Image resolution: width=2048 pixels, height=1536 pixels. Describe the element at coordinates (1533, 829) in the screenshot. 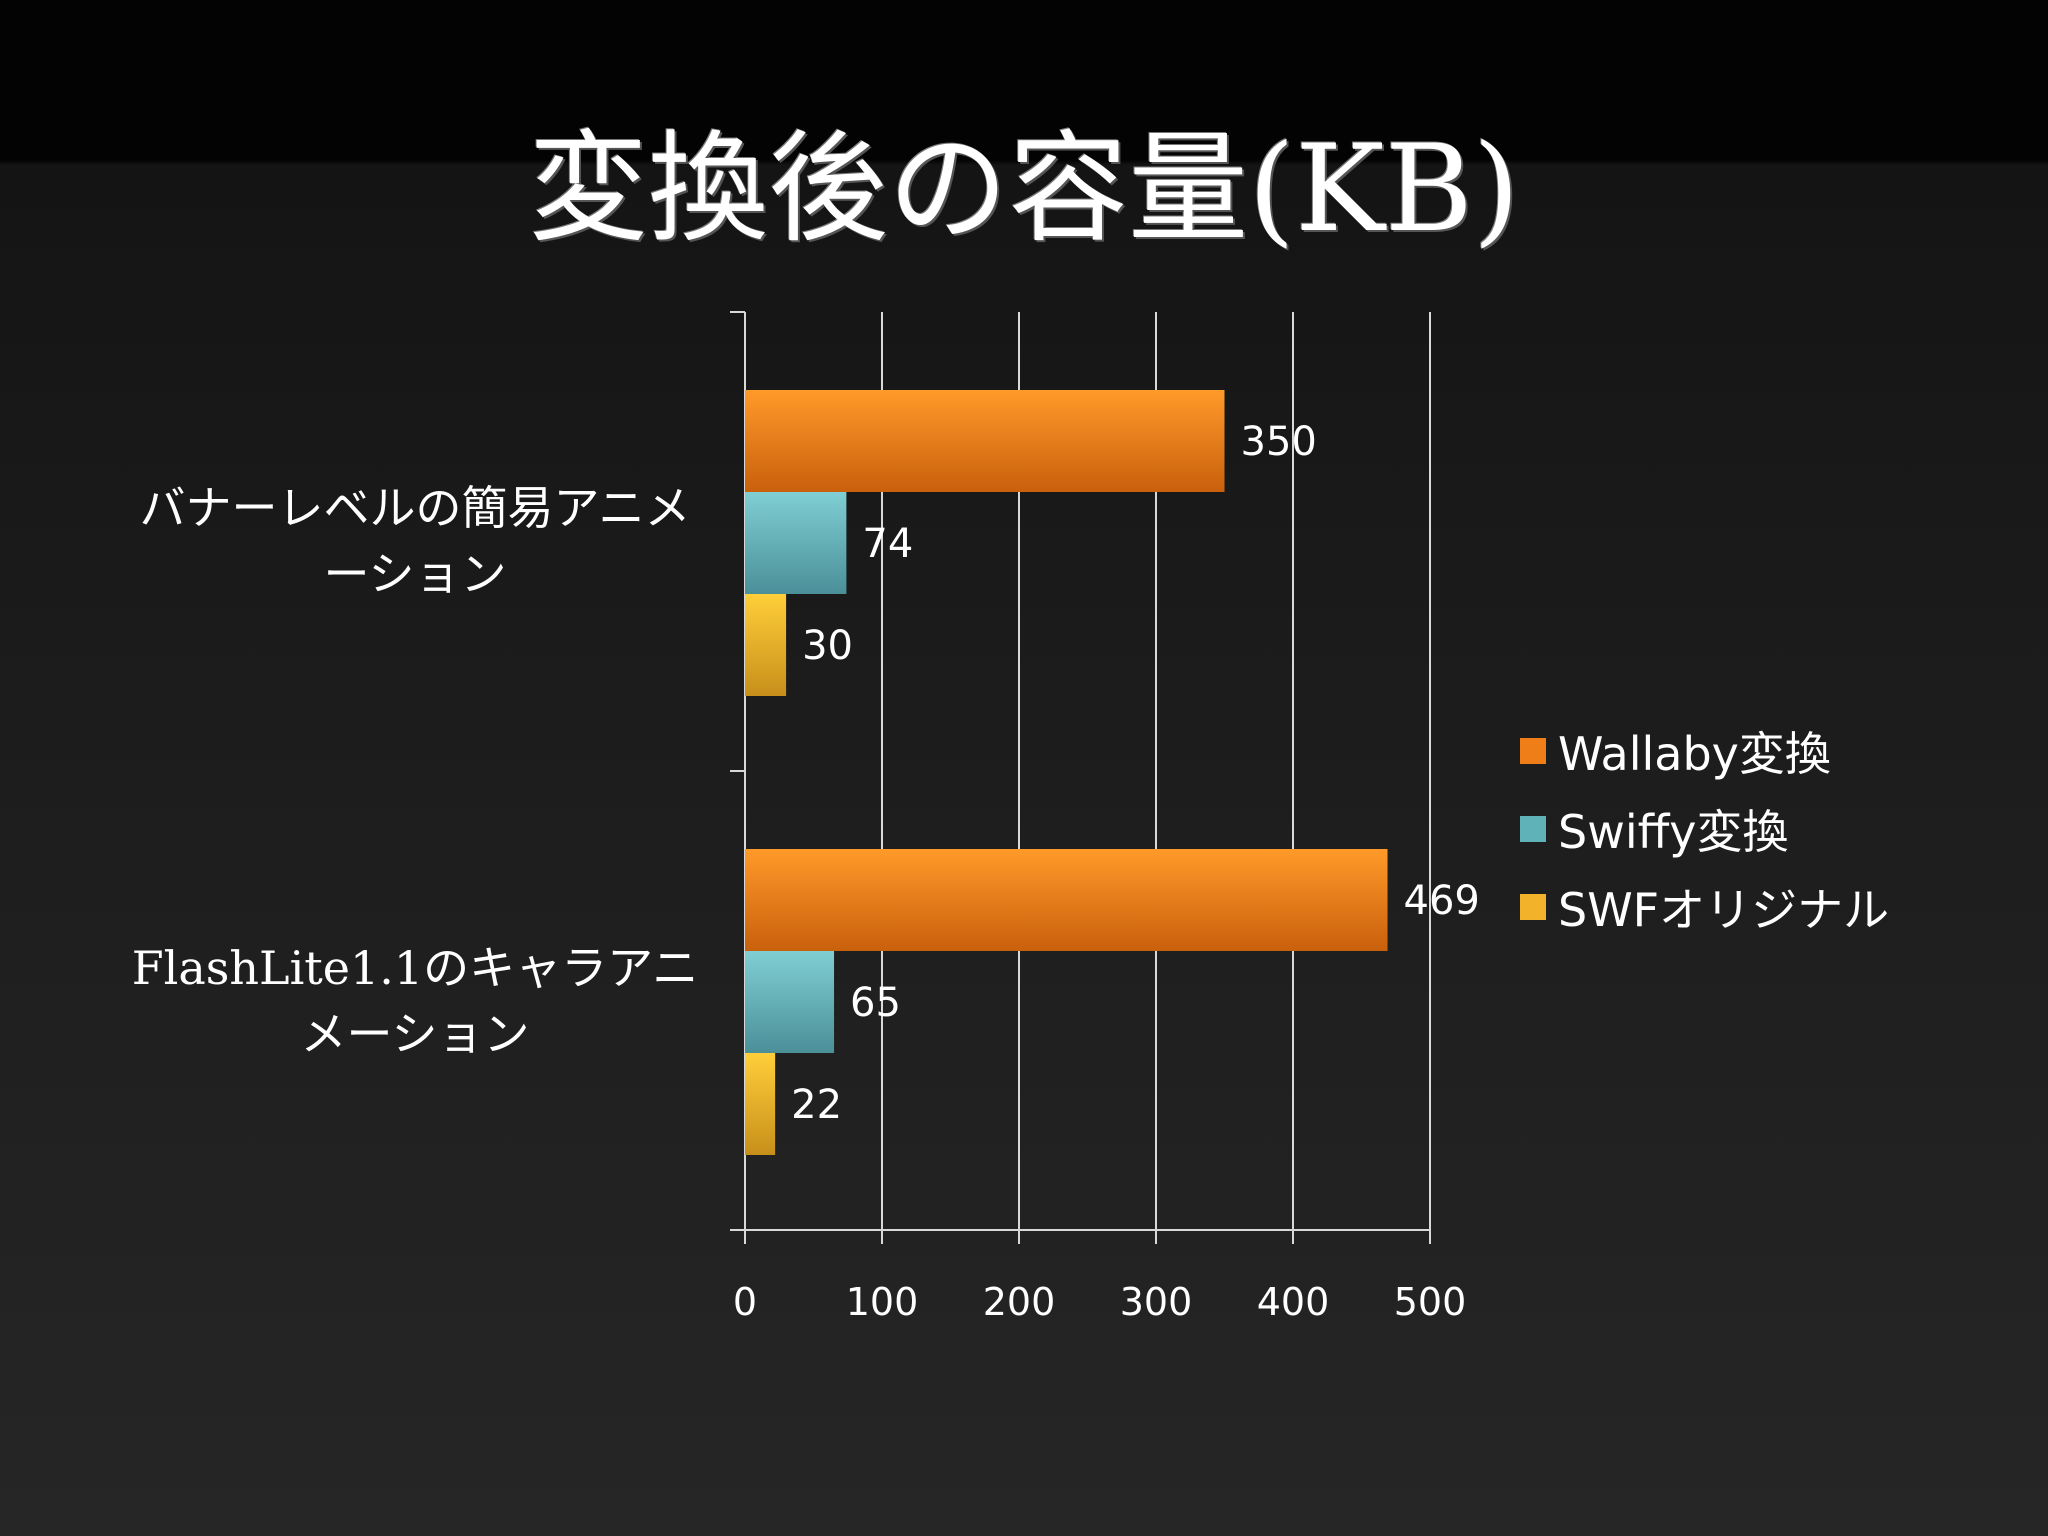

I see `legend-swatch-swiffy` at that location.